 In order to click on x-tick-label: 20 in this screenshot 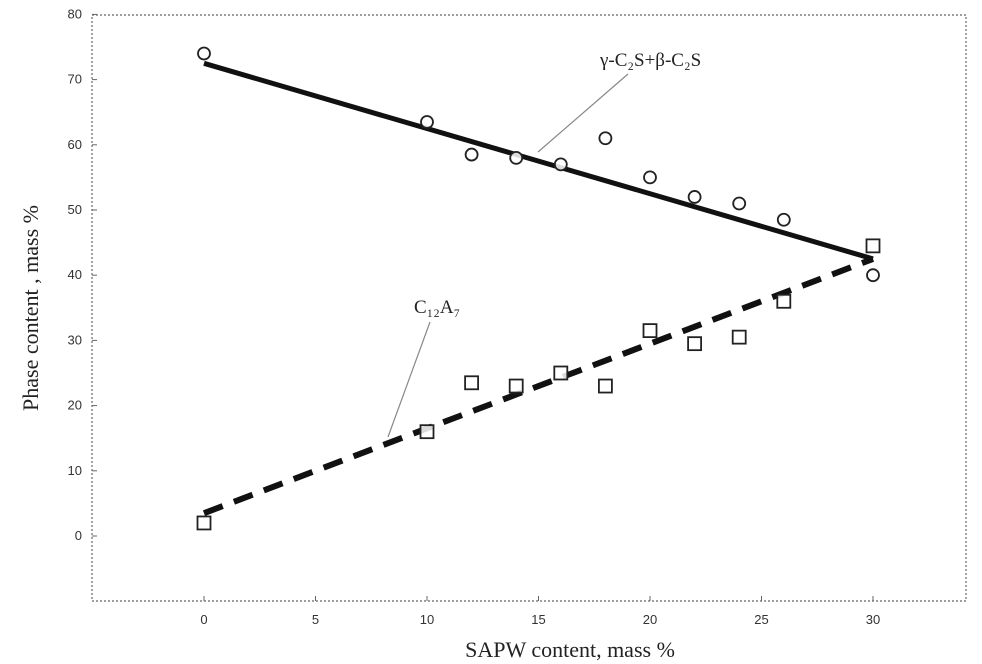, I will do `click(650, 619)`.